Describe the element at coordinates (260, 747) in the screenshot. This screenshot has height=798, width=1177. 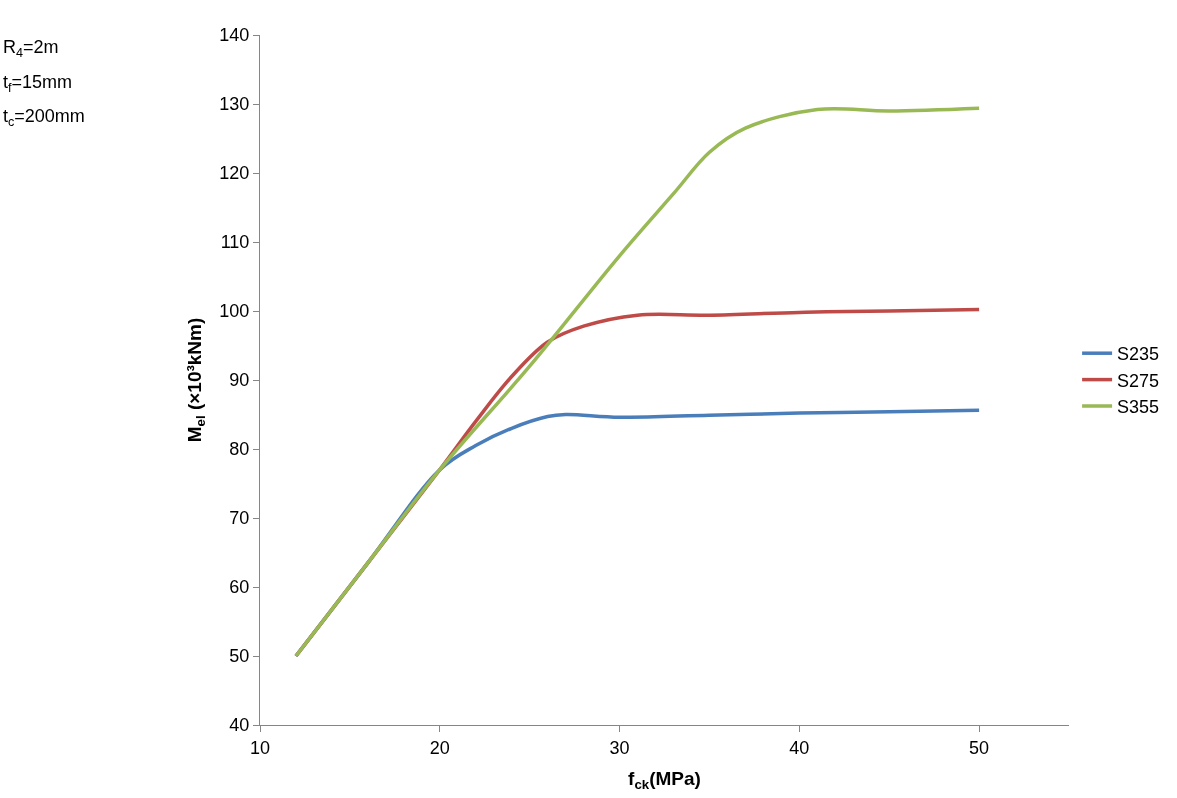
I see `x-tick-label: 10` at that location.